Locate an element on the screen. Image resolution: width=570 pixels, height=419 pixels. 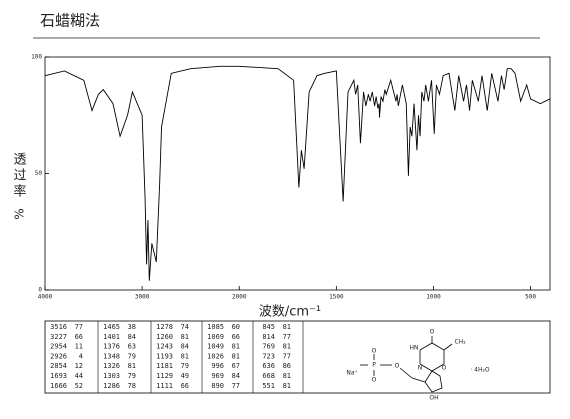
peak-transmittance: 52 is located at coordinates (79, 386).